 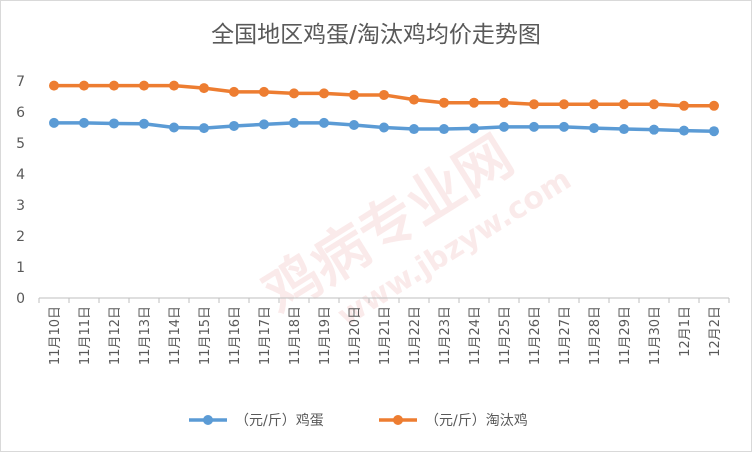 What do you see at coordinates (415, 335) in the screenshot?
I see `x-tick-label: 11月22日` at bounding box center [415, 335].